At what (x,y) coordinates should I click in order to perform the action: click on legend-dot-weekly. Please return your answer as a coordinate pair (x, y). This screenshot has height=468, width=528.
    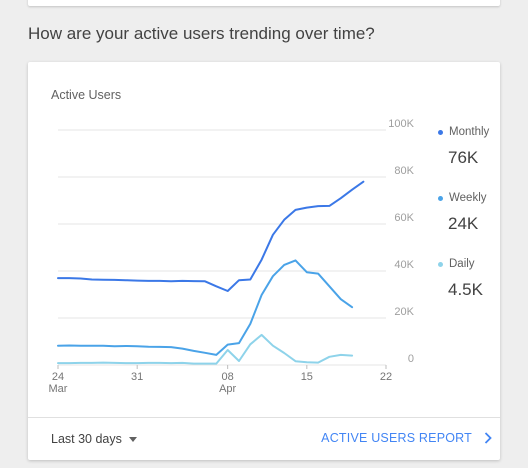
    Looking at the image, I should click on (440, 198).